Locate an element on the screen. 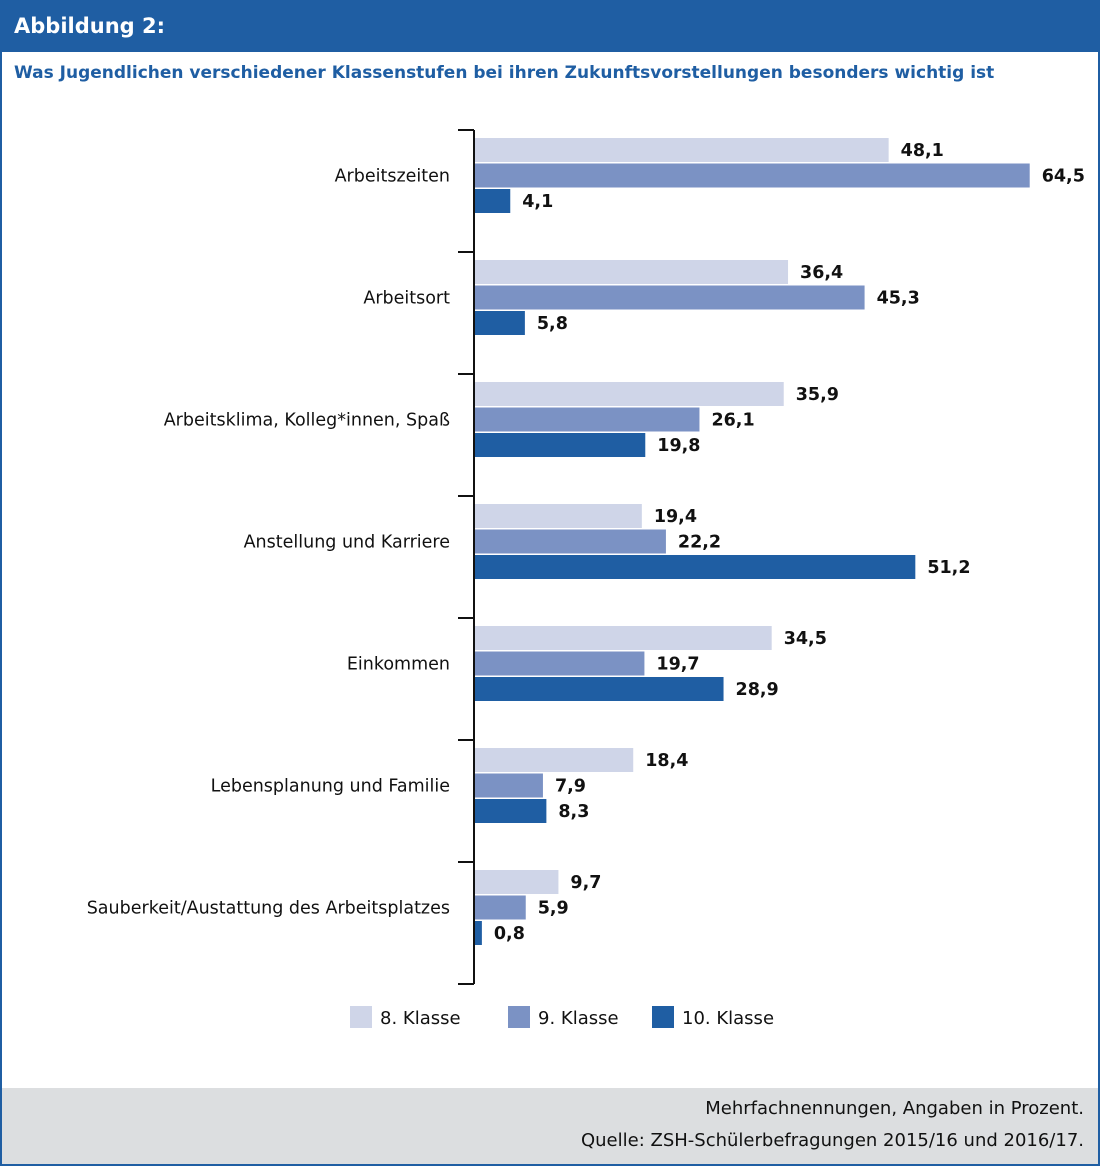  data-label: 19,8 is located at coordinates (678, 446).